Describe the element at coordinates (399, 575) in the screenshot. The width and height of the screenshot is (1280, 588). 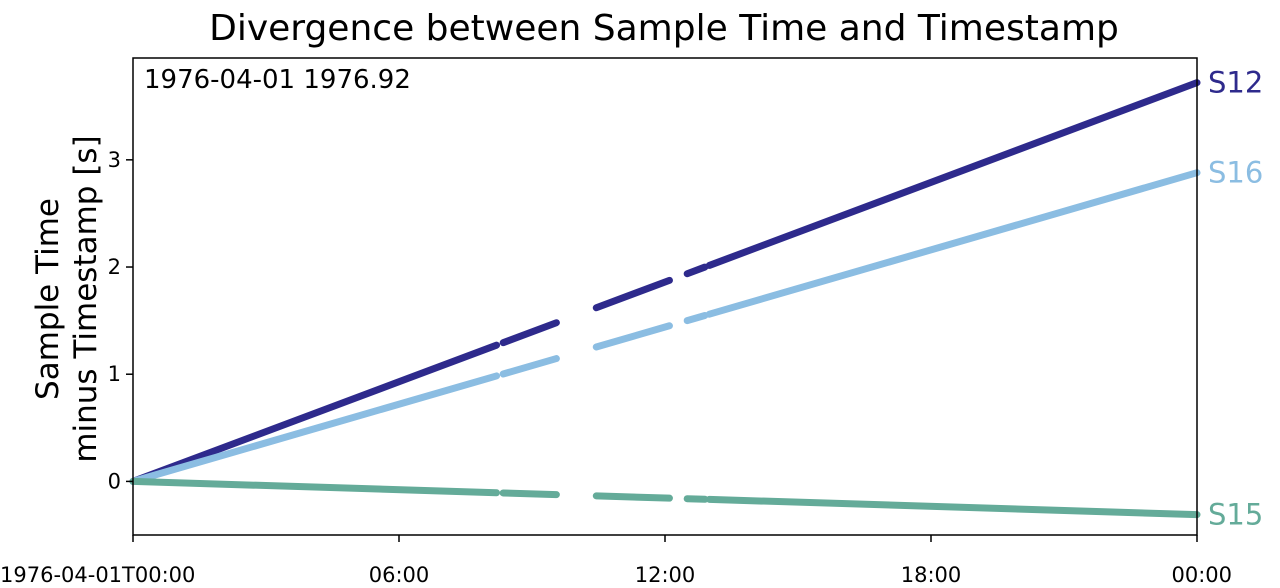
I see `x-tick-label: 06:00` at that location.